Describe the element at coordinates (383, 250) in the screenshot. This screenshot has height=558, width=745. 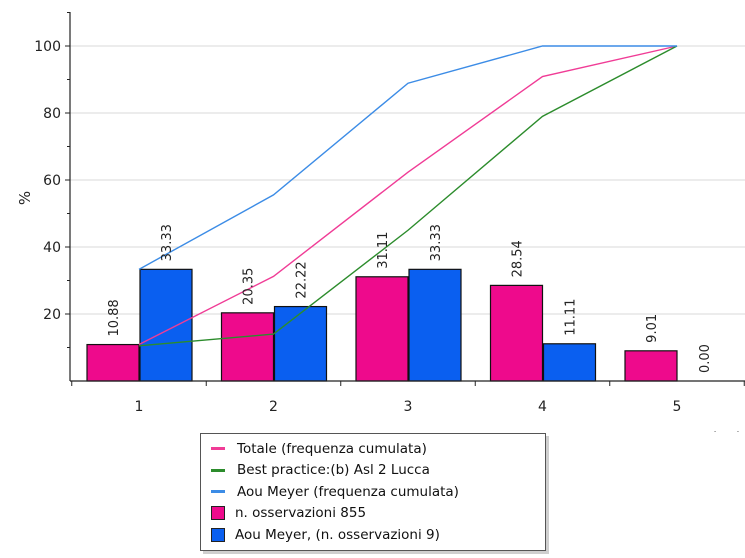
I see `data-label: 31.11` at that location.